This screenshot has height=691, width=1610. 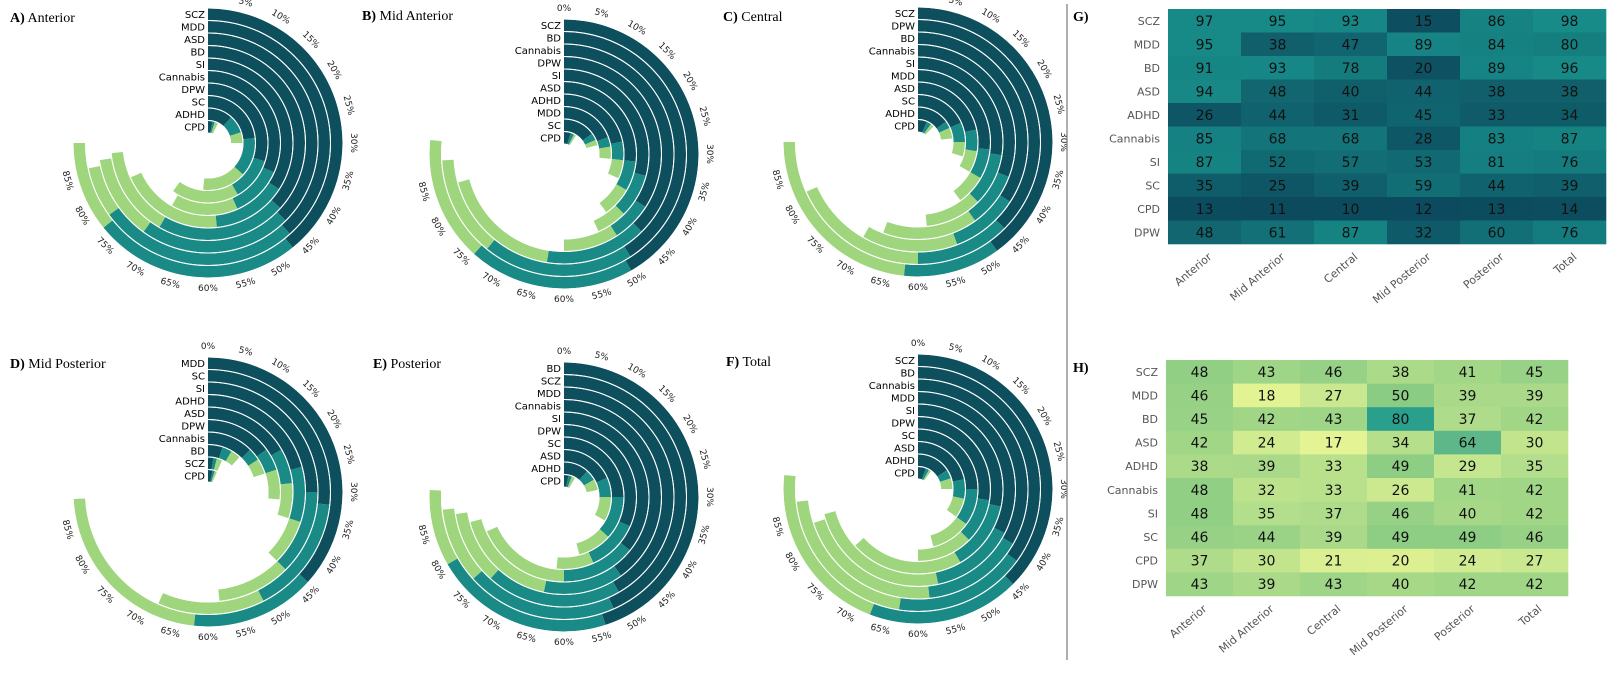 I want to click on tick-label: 30%, so click(x=353, y=143).